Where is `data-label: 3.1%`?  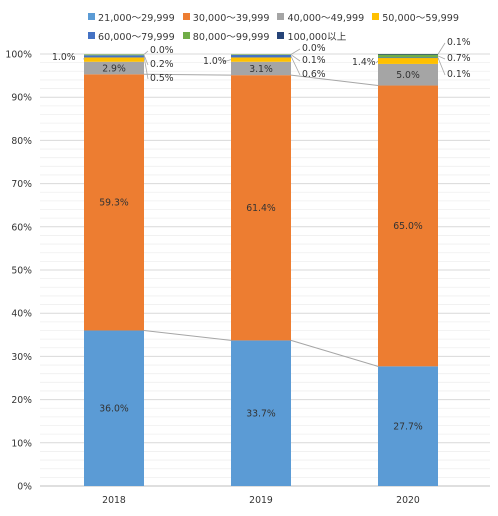 data-label: 3.1% is located at coordinates (261, 69).